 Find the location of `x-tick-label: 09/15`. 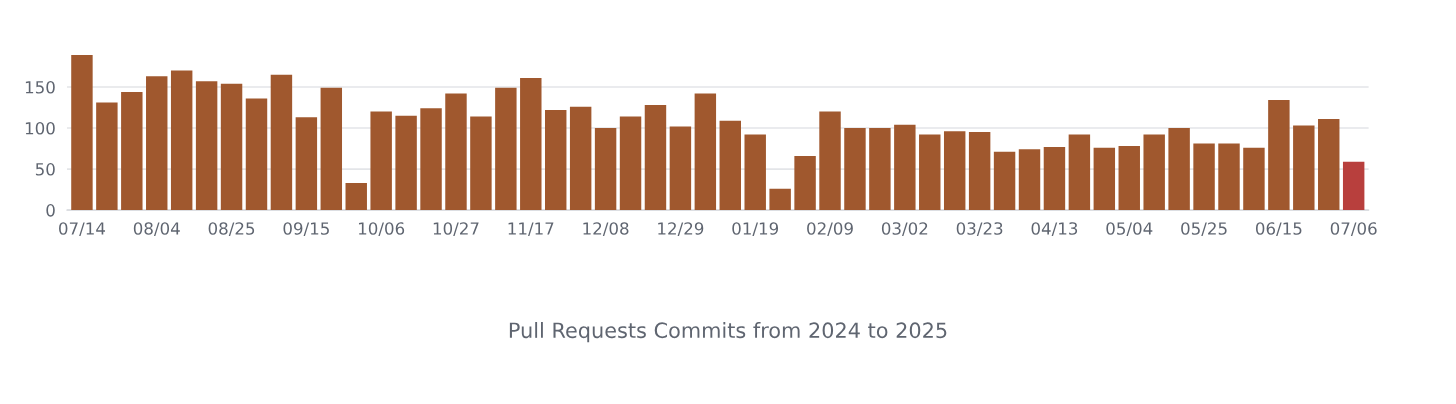

x-tick-label: 09/15 is located at coordinates (306, 229).